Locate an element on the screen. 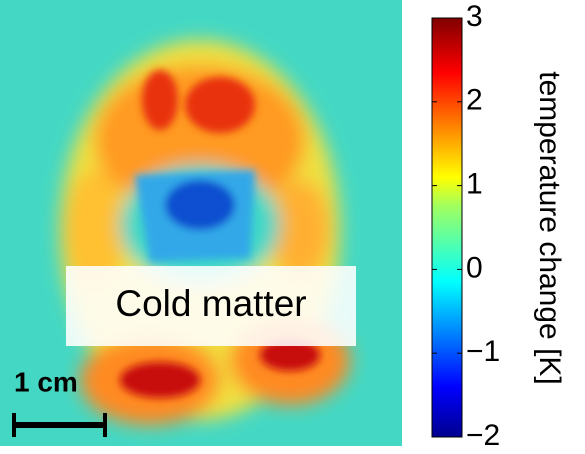 This screenshot has width=585, height=454. colorbar-tick-label: −1 is located at coordinates (483, 351).